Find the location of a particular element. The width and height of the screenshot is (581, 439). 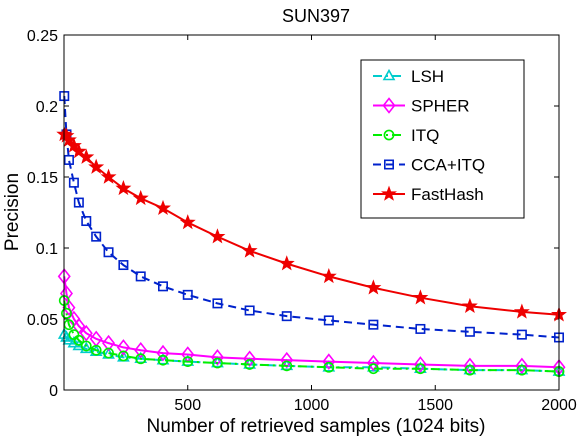

legend-item-fasthash: FastHash is located at coordinates (428, 194).